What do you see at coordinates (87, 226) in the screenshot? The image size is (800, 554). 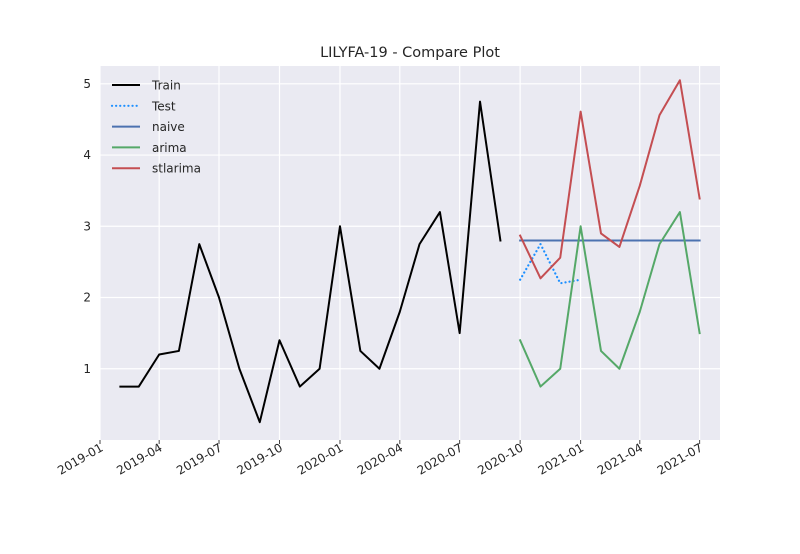 I see `y-tick-label: 3` at bounding box center [87, 226].